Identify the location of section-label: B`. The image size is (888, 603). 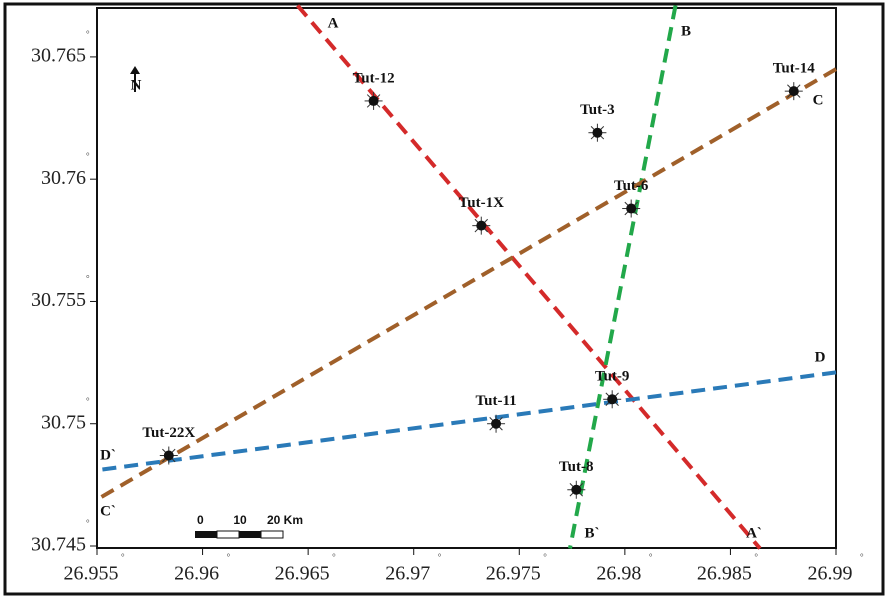
(592, 533).